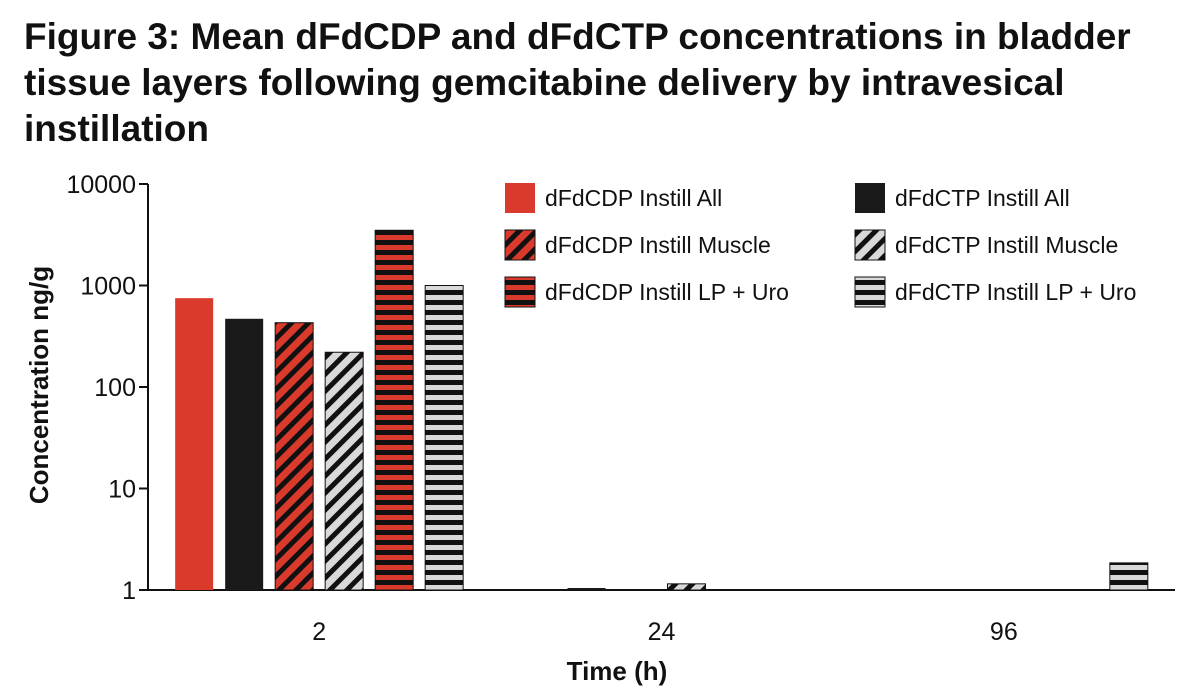 The width and height of the screenshot is (1200, 699). Describe the element at coordinates (244, 454) in the screenshot. I see `bar-2h-dfdctp-instill-all` at that location.